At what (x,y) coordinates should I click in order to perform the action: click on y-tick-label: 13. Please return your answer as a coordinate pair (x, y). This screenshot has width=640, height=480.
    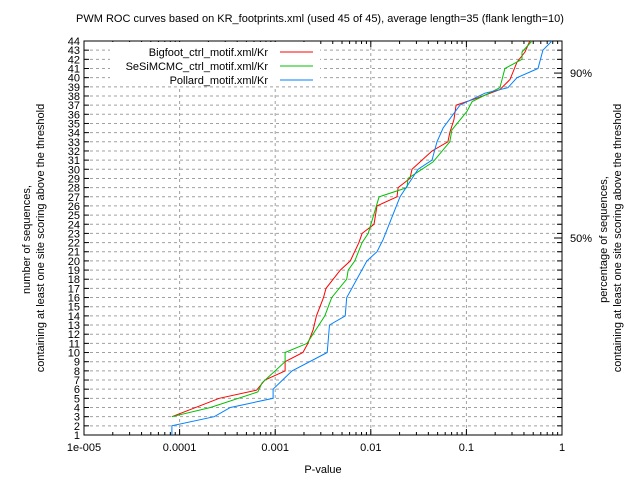
    Looking at the image, I should click on (74, 326).